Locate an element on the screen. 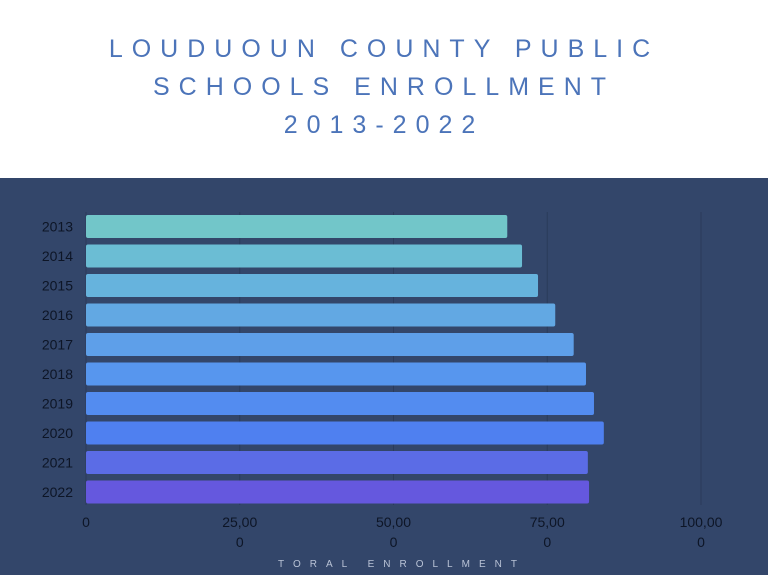 The height and width of the screenshot is (575, 768). x-tick-label: 75,00 is located at coordinates (547, 522).